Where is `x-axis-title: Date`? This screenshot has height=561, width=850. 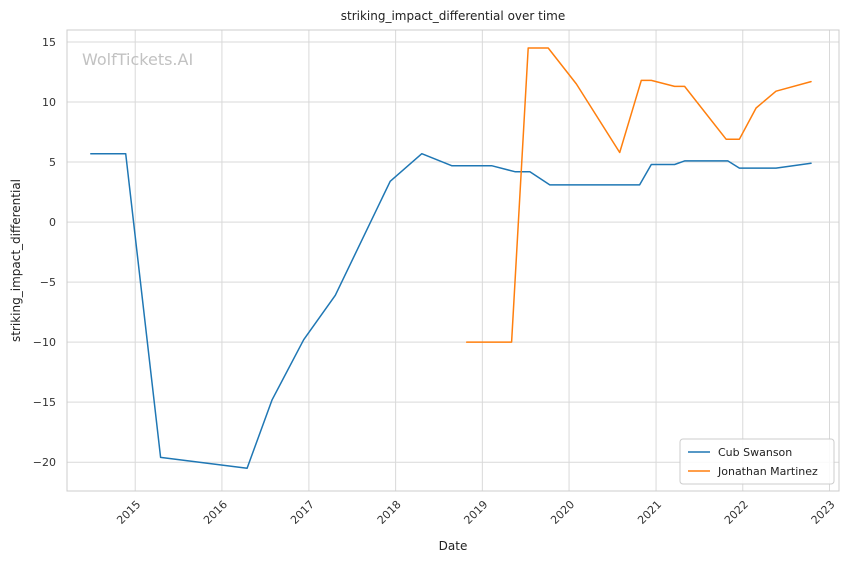 x-axis-title: Date is located at coordinates (453, 546).